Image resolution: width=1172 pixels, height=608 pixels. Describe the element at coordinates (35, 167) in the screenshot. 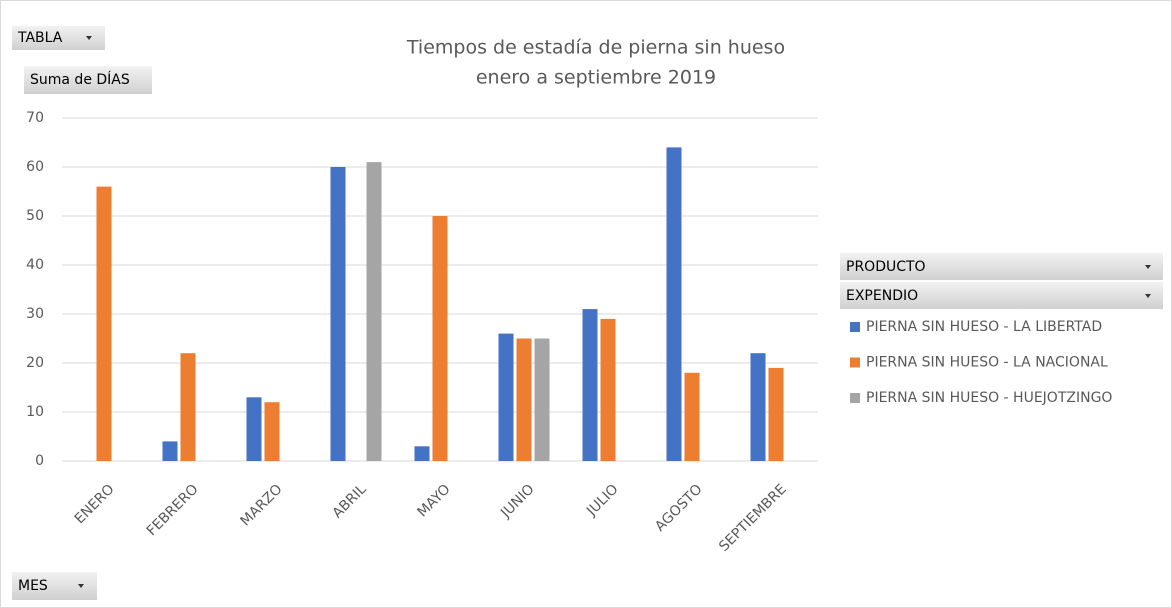

I see `y-tick-label: 60` at that location.